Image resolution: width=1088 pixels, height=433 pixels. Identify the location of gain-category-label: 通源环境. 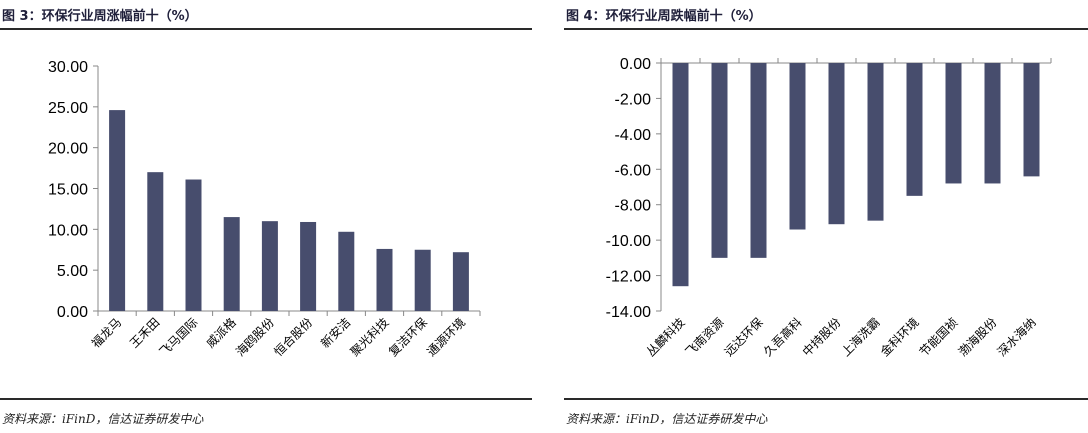
(445, 337).